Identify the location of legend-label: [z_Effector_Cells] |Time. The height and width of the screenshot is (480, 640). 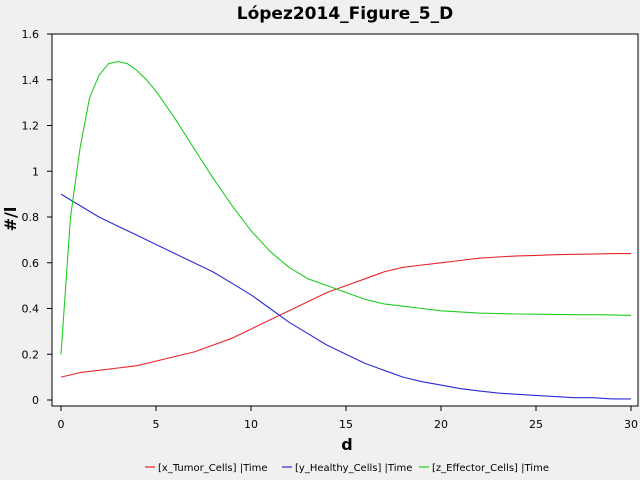
(490, 468).